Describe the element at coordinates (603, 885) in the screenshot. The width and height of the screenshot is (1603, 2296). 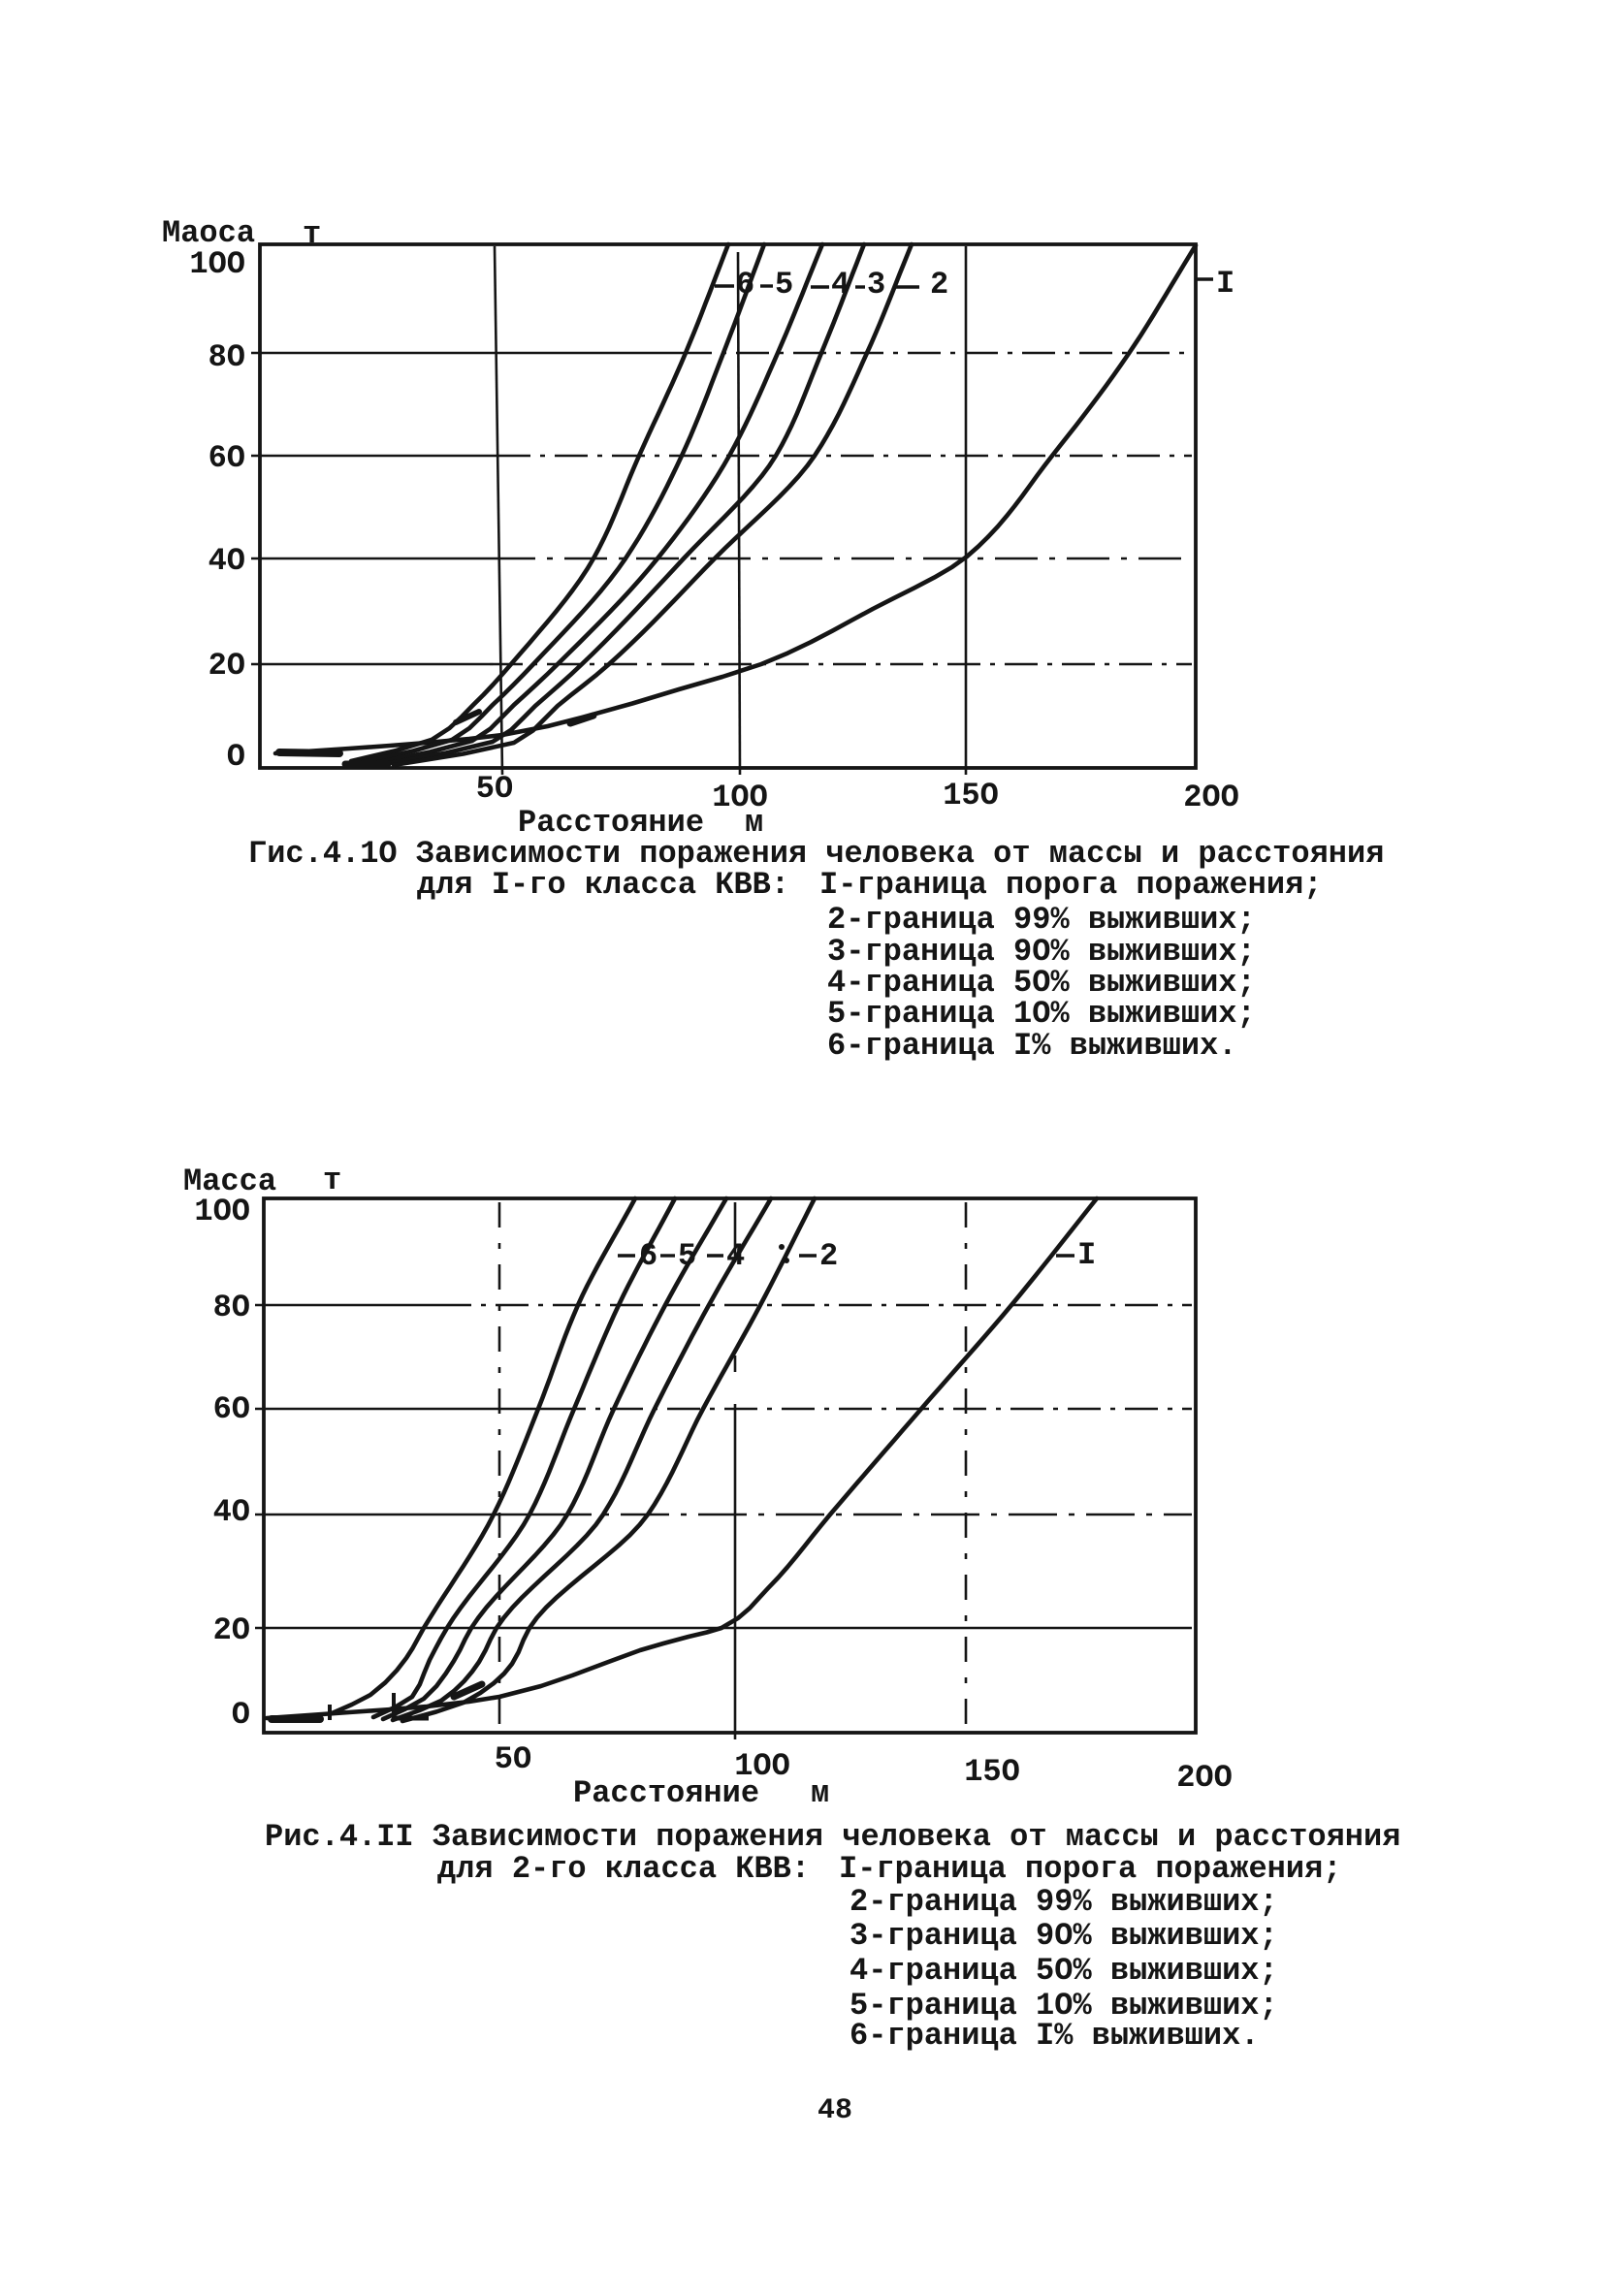
I see `svg-text: для I-го класса КВВ:` at that location.